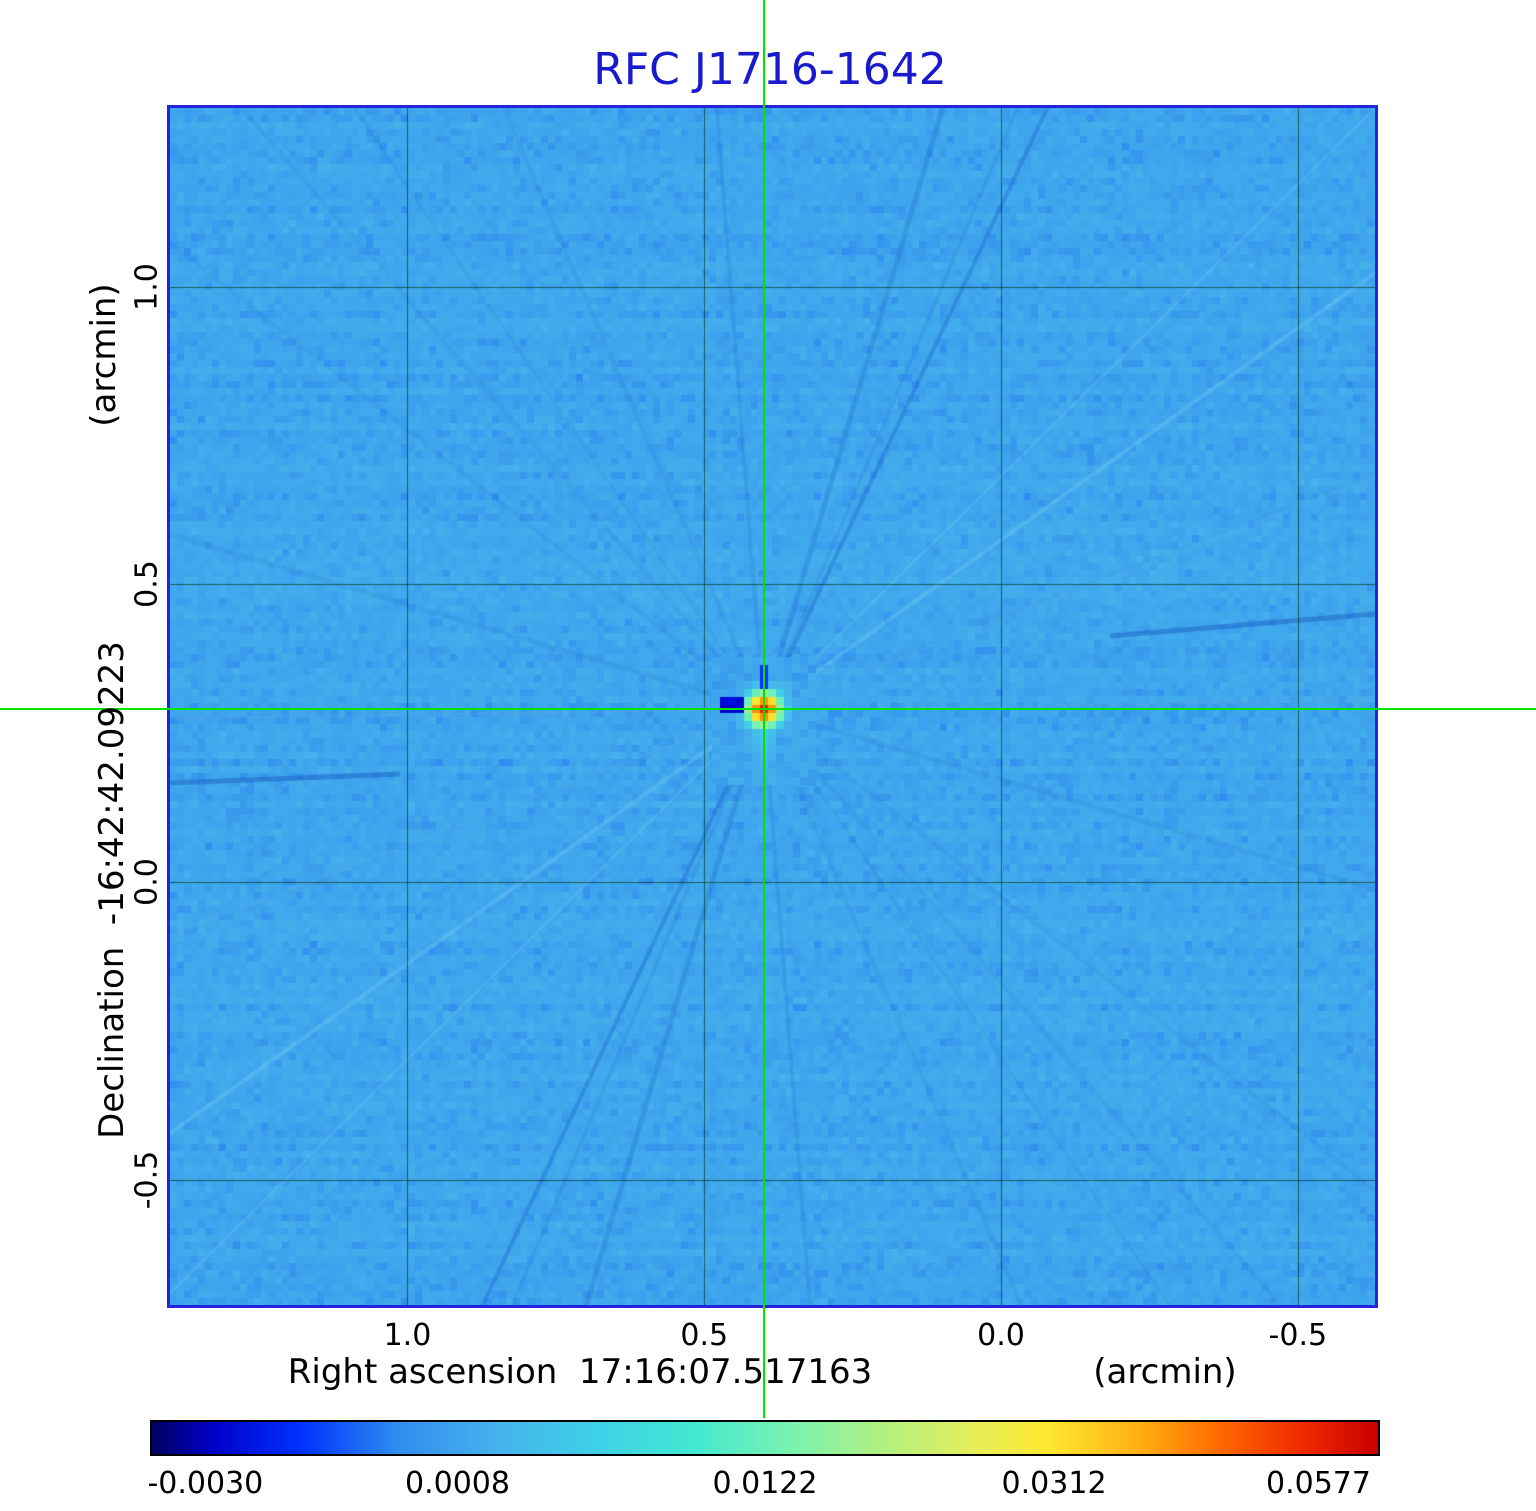 The height and width of the screenshot is (1511, 1536). I want to click on x-tick-label: 0.0, so click(1001, 1335).